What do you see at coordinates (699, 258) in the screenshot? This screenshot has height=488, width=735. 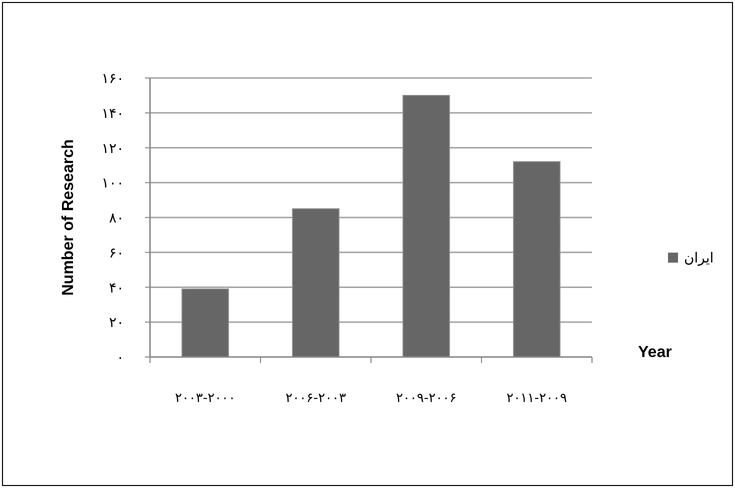 I see `legend-label: ایران` at bounding box center [699, 258].